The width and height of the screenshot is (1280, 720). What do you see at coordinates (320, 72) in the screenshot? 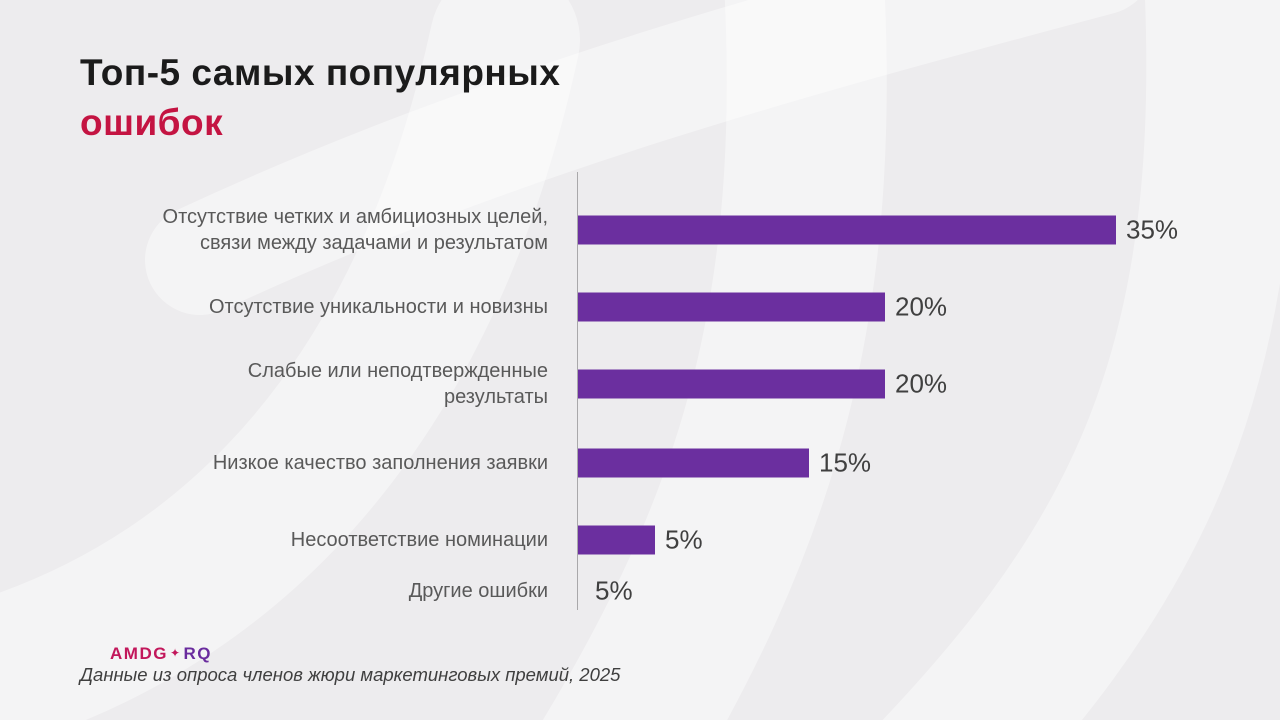
I see `title-line-1: Топ-5 самых популярных` at bounding box center [320, 72].